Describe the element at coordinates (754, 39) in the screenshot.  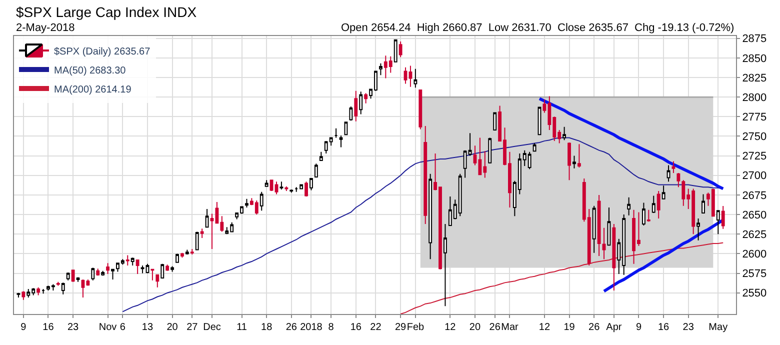
I see `y-tick-label: 2875` at that location.